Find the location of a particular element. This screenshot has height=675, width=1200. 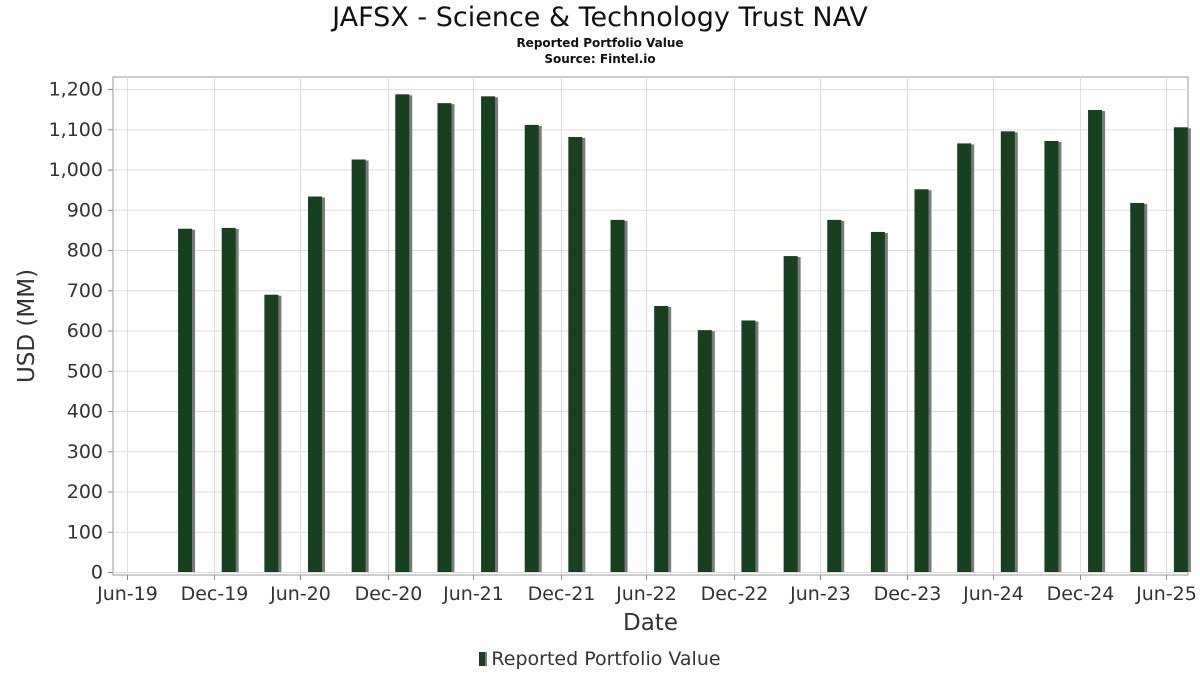

chart-title: JAFSX - Science & Technology Trust NAV is located at coordinates (600, 17).